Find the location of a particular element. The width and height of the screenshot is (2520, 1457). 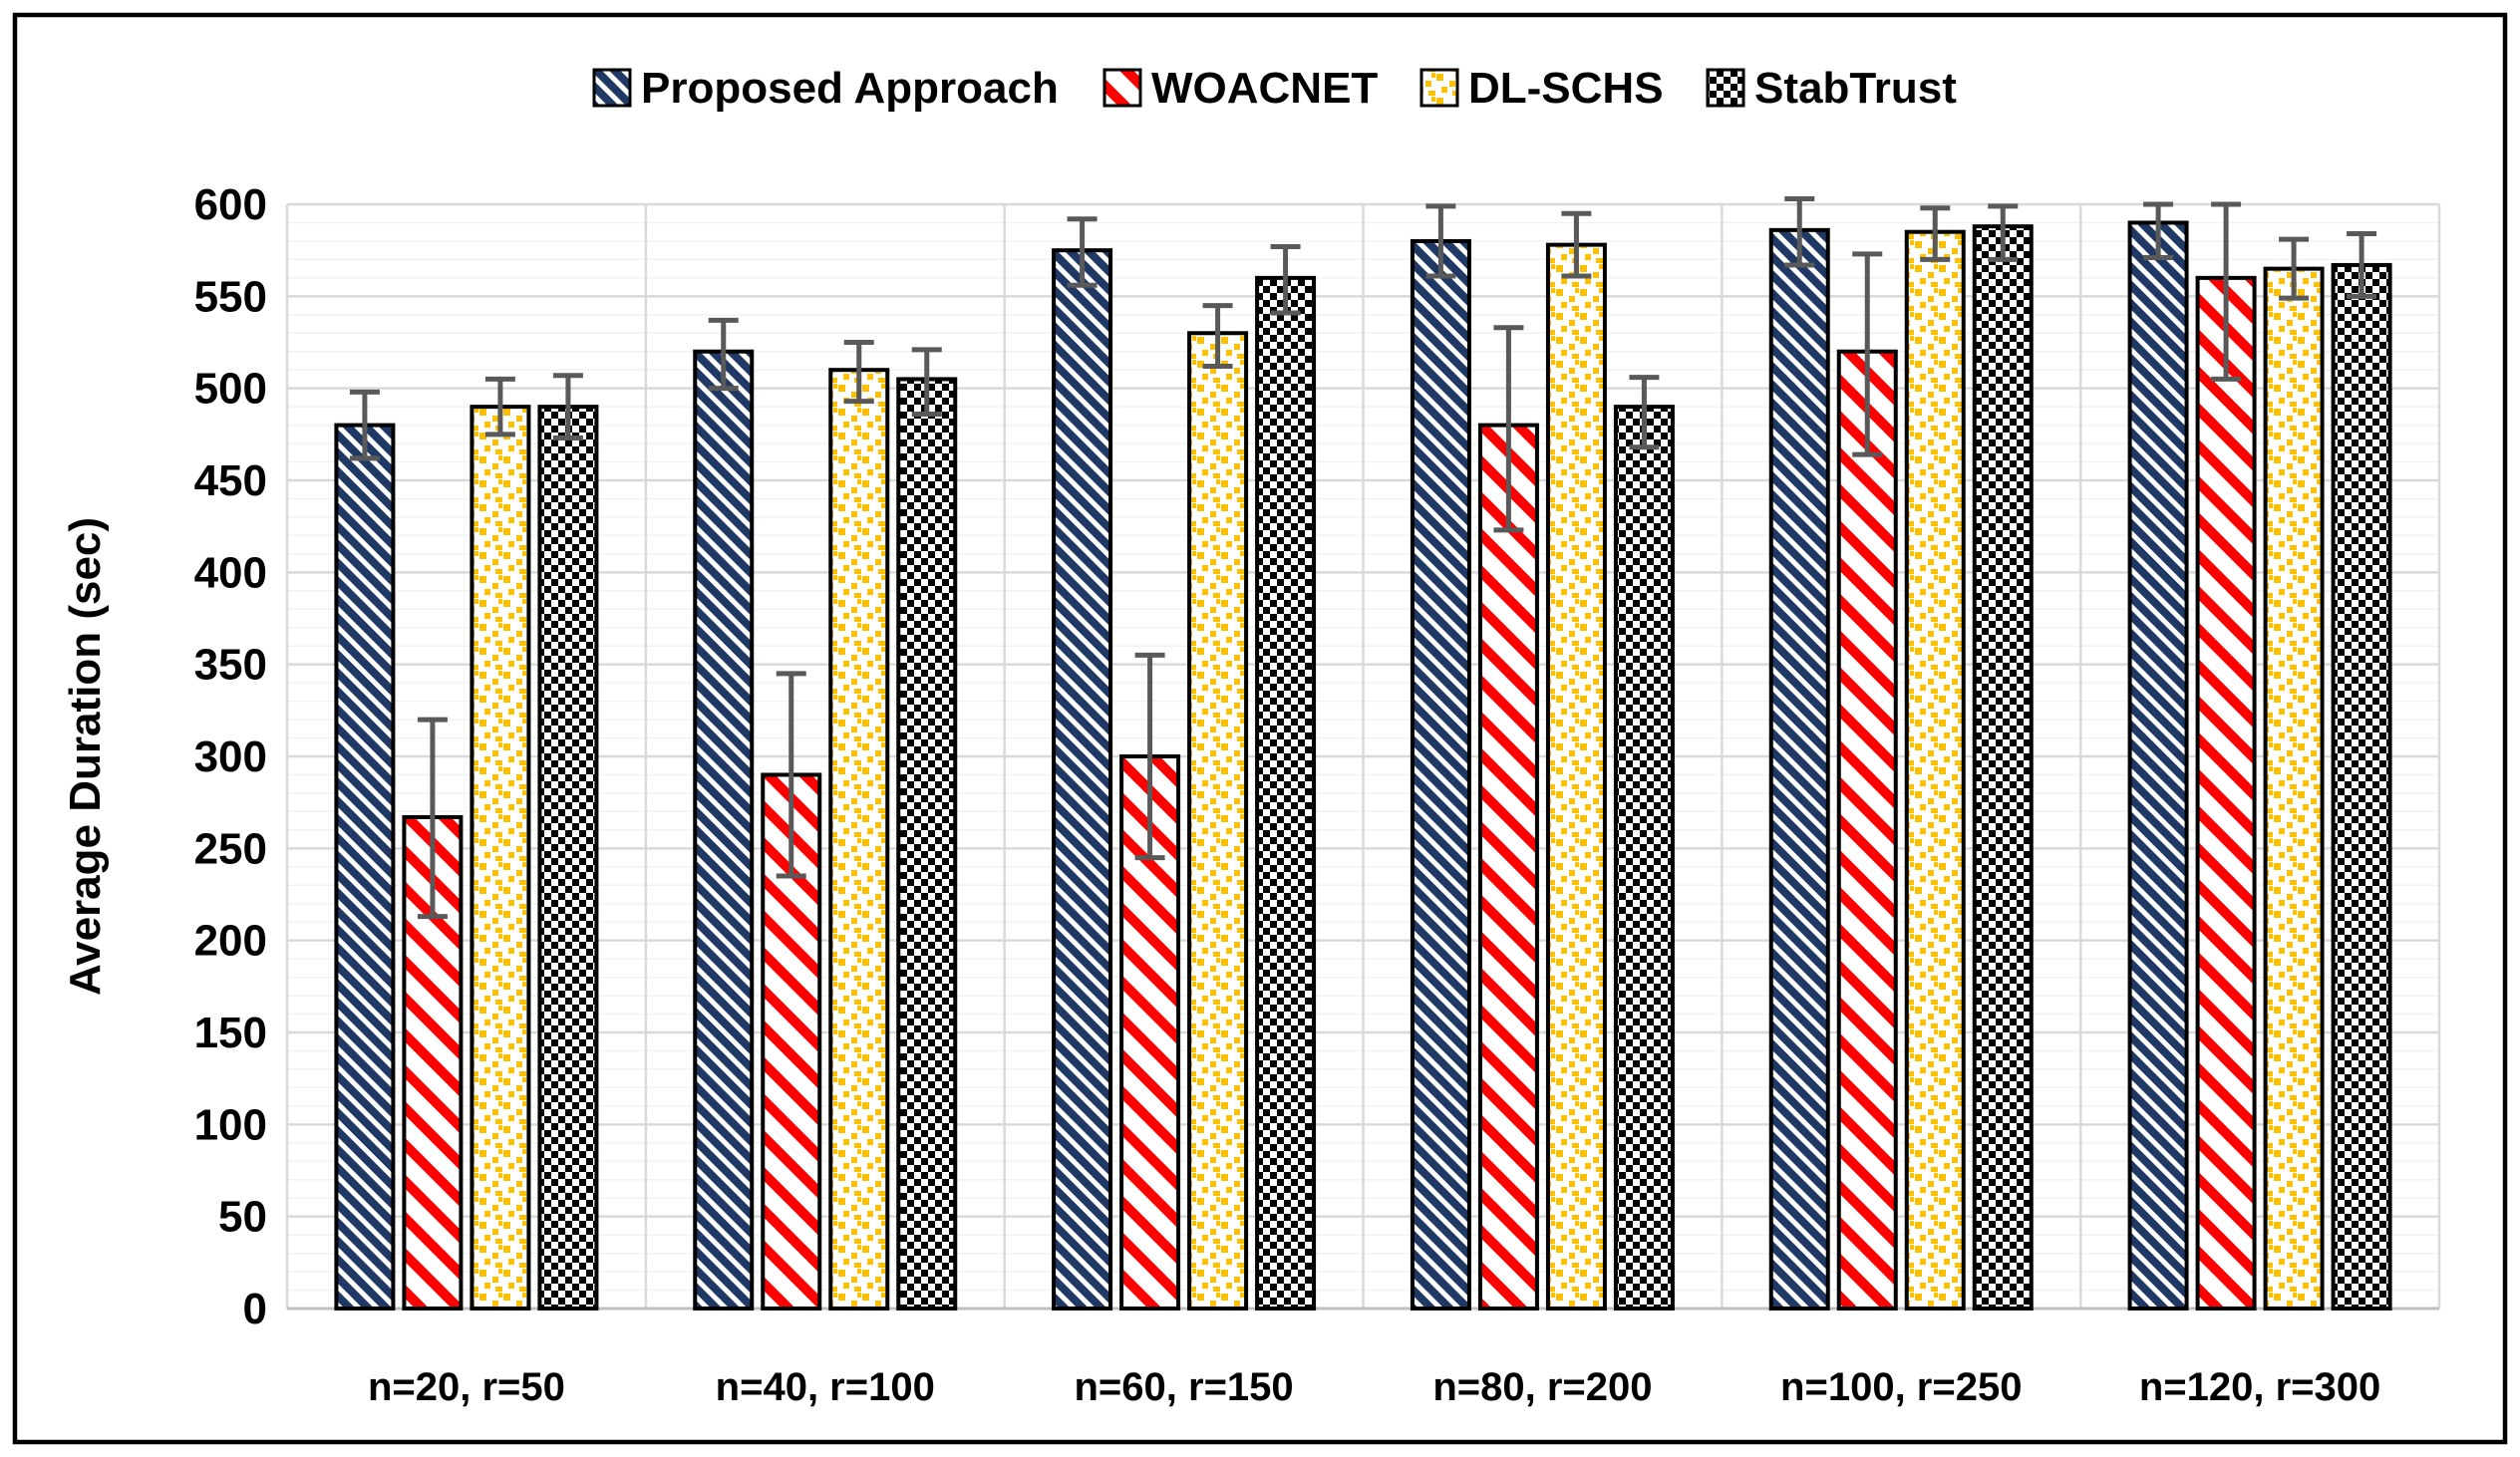

y-tick-label: 600 is located at coordinates (230, 204).